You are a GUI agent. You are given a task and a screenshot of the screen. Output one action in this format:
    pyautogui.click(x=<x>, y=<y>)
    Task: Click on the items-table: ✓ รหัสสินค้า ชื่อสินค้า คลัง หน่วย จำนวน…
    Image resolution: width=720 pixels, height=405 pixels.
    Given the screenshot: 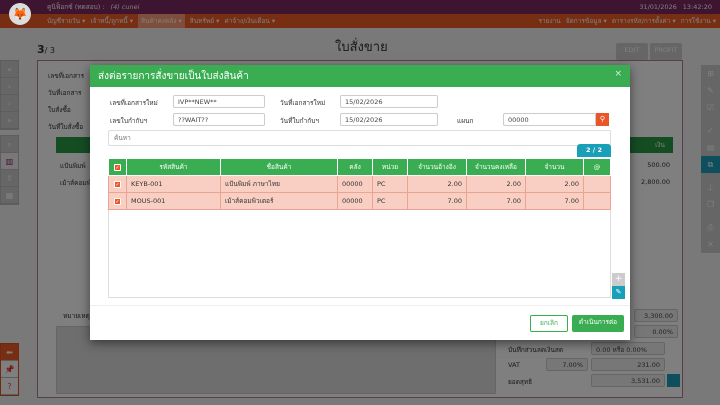 What is the action you would take?
    pyautogui.click(x=359, y=184)
    